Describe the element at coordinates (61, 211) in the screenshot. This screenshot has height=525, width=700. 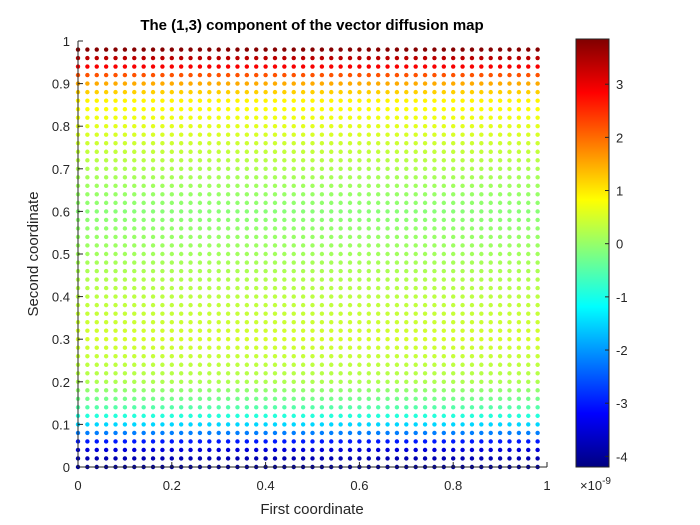
I see `y-tick-label: 0.6` at that location.